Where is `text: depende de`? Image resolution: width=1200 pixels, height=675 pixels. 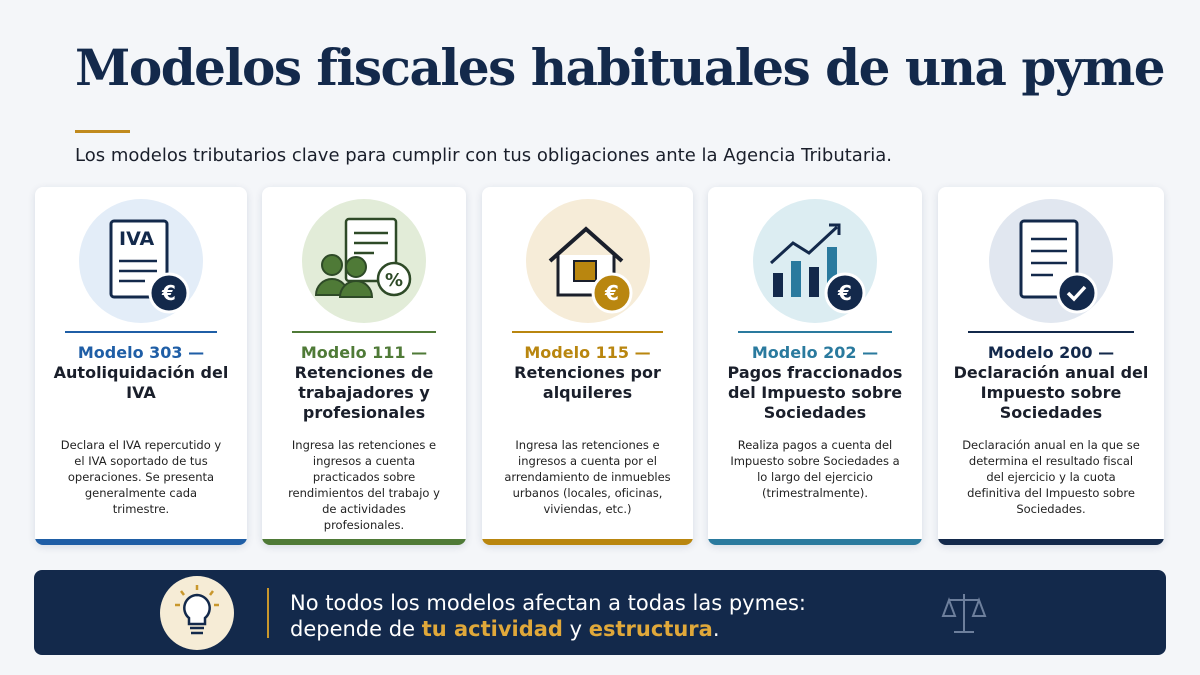 text: depende de is located at coordinates (352, 629).